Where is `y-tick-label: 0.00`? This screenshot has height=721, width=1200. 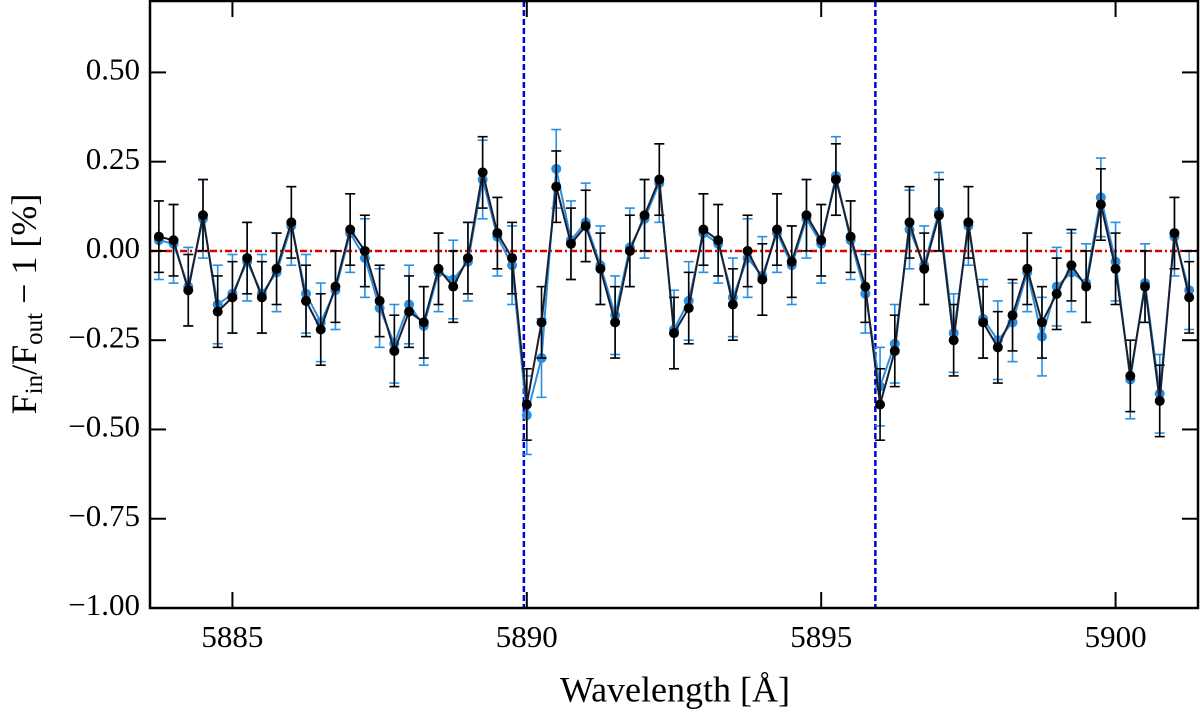 y-tick-label: 0.00 is located at coordinates (113, 247).